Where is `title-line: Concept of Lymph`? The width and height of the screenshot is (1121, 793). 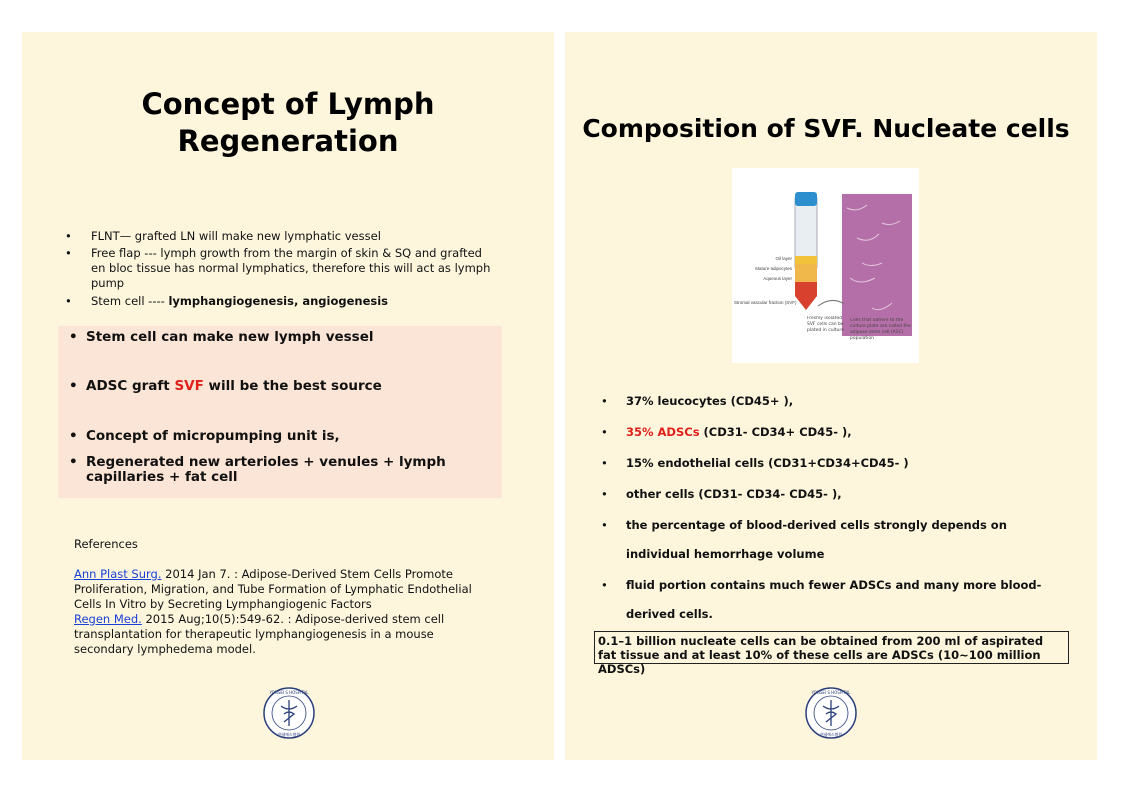
title-line: Concept of Lymph is located at coordinates (288, 104).